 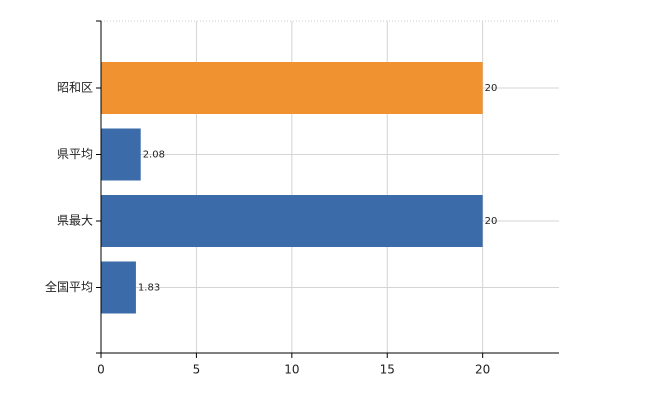 What do you see at coordinates (482, 370) in the screenshot?
I see `x-tick-label: 20` at bounding box center [482, 370].